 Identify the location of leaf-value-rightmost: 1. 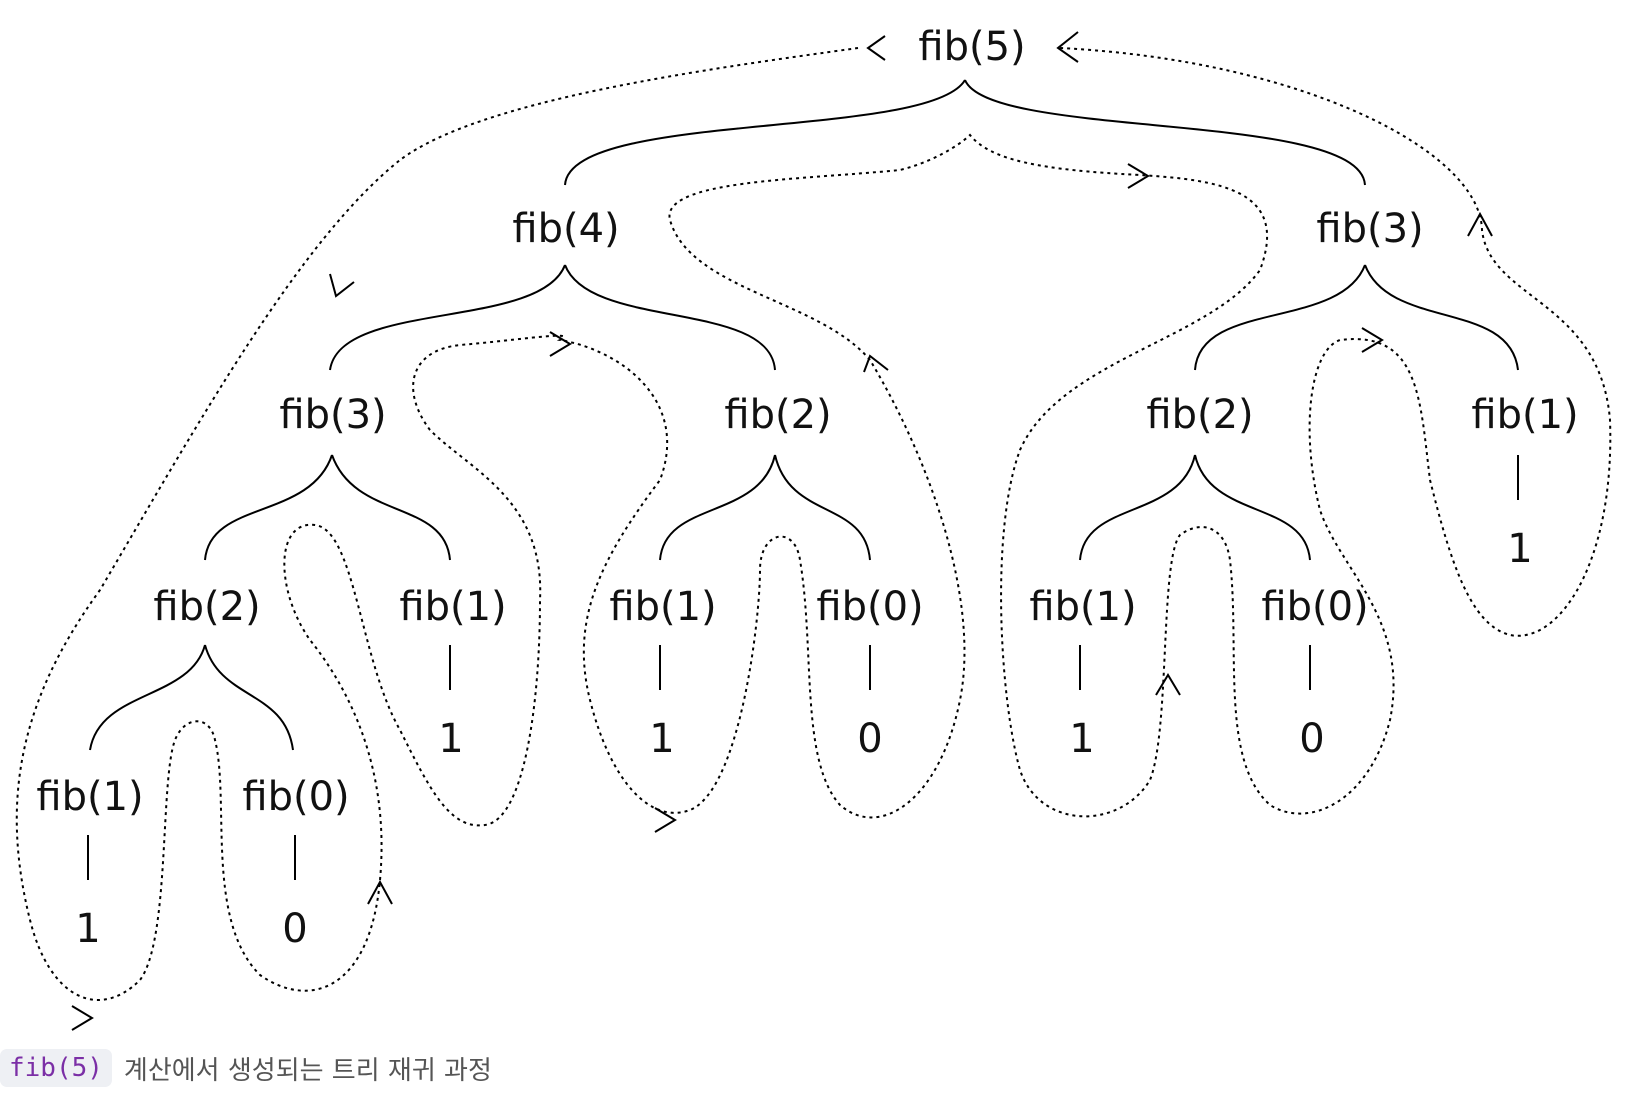
(1519, 549).